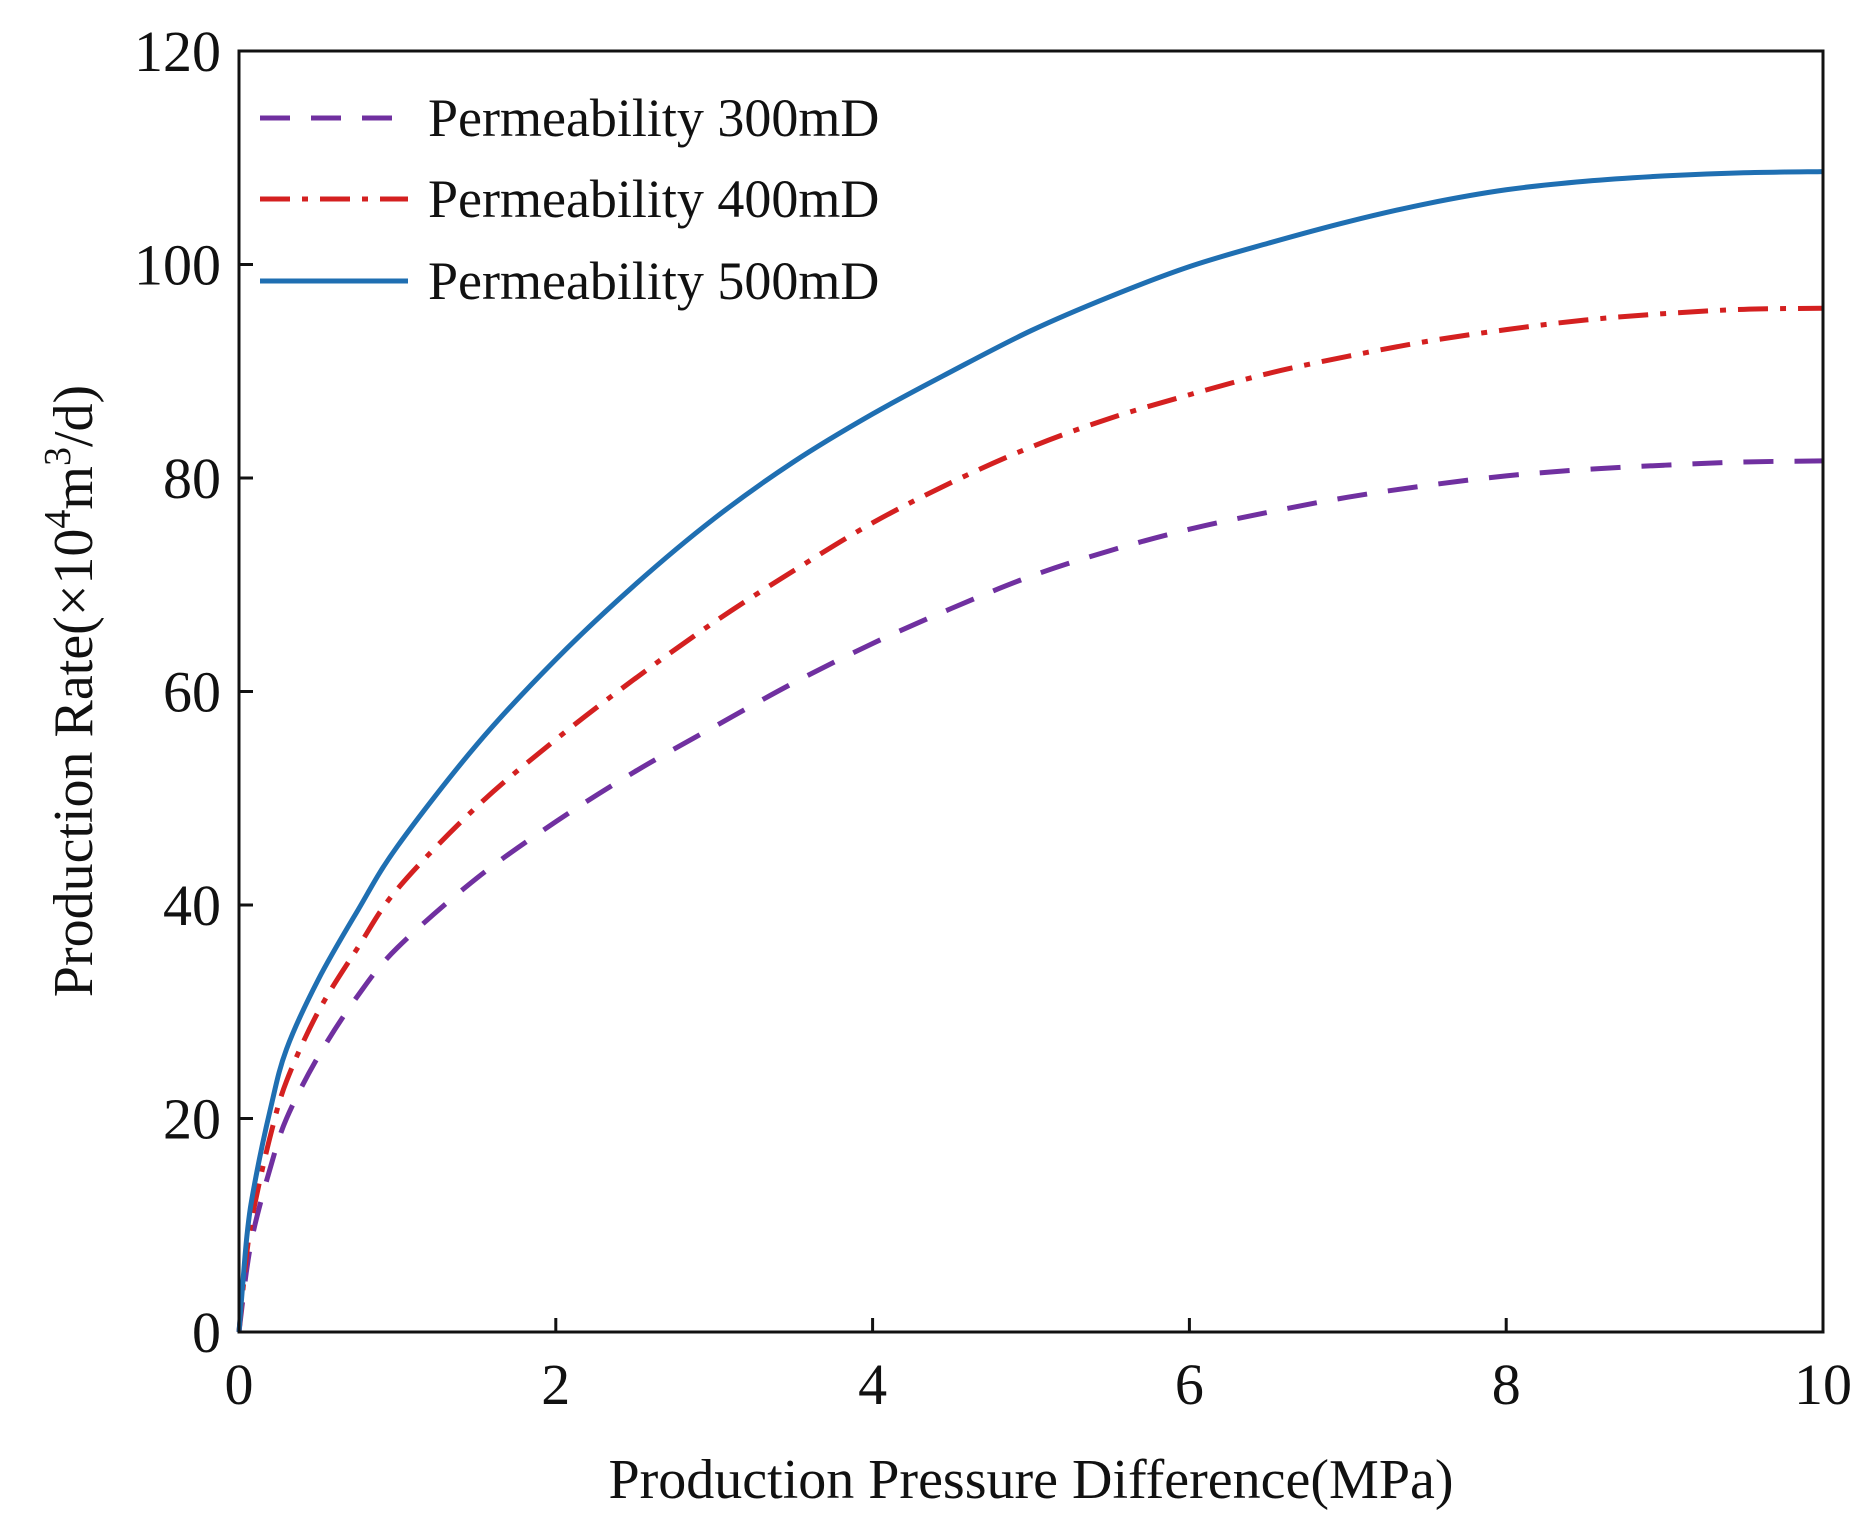 Image resolution: width=1870 pixels, height=1531 pixels. I want to click on y-tick-label: 40, so click(192, 905).